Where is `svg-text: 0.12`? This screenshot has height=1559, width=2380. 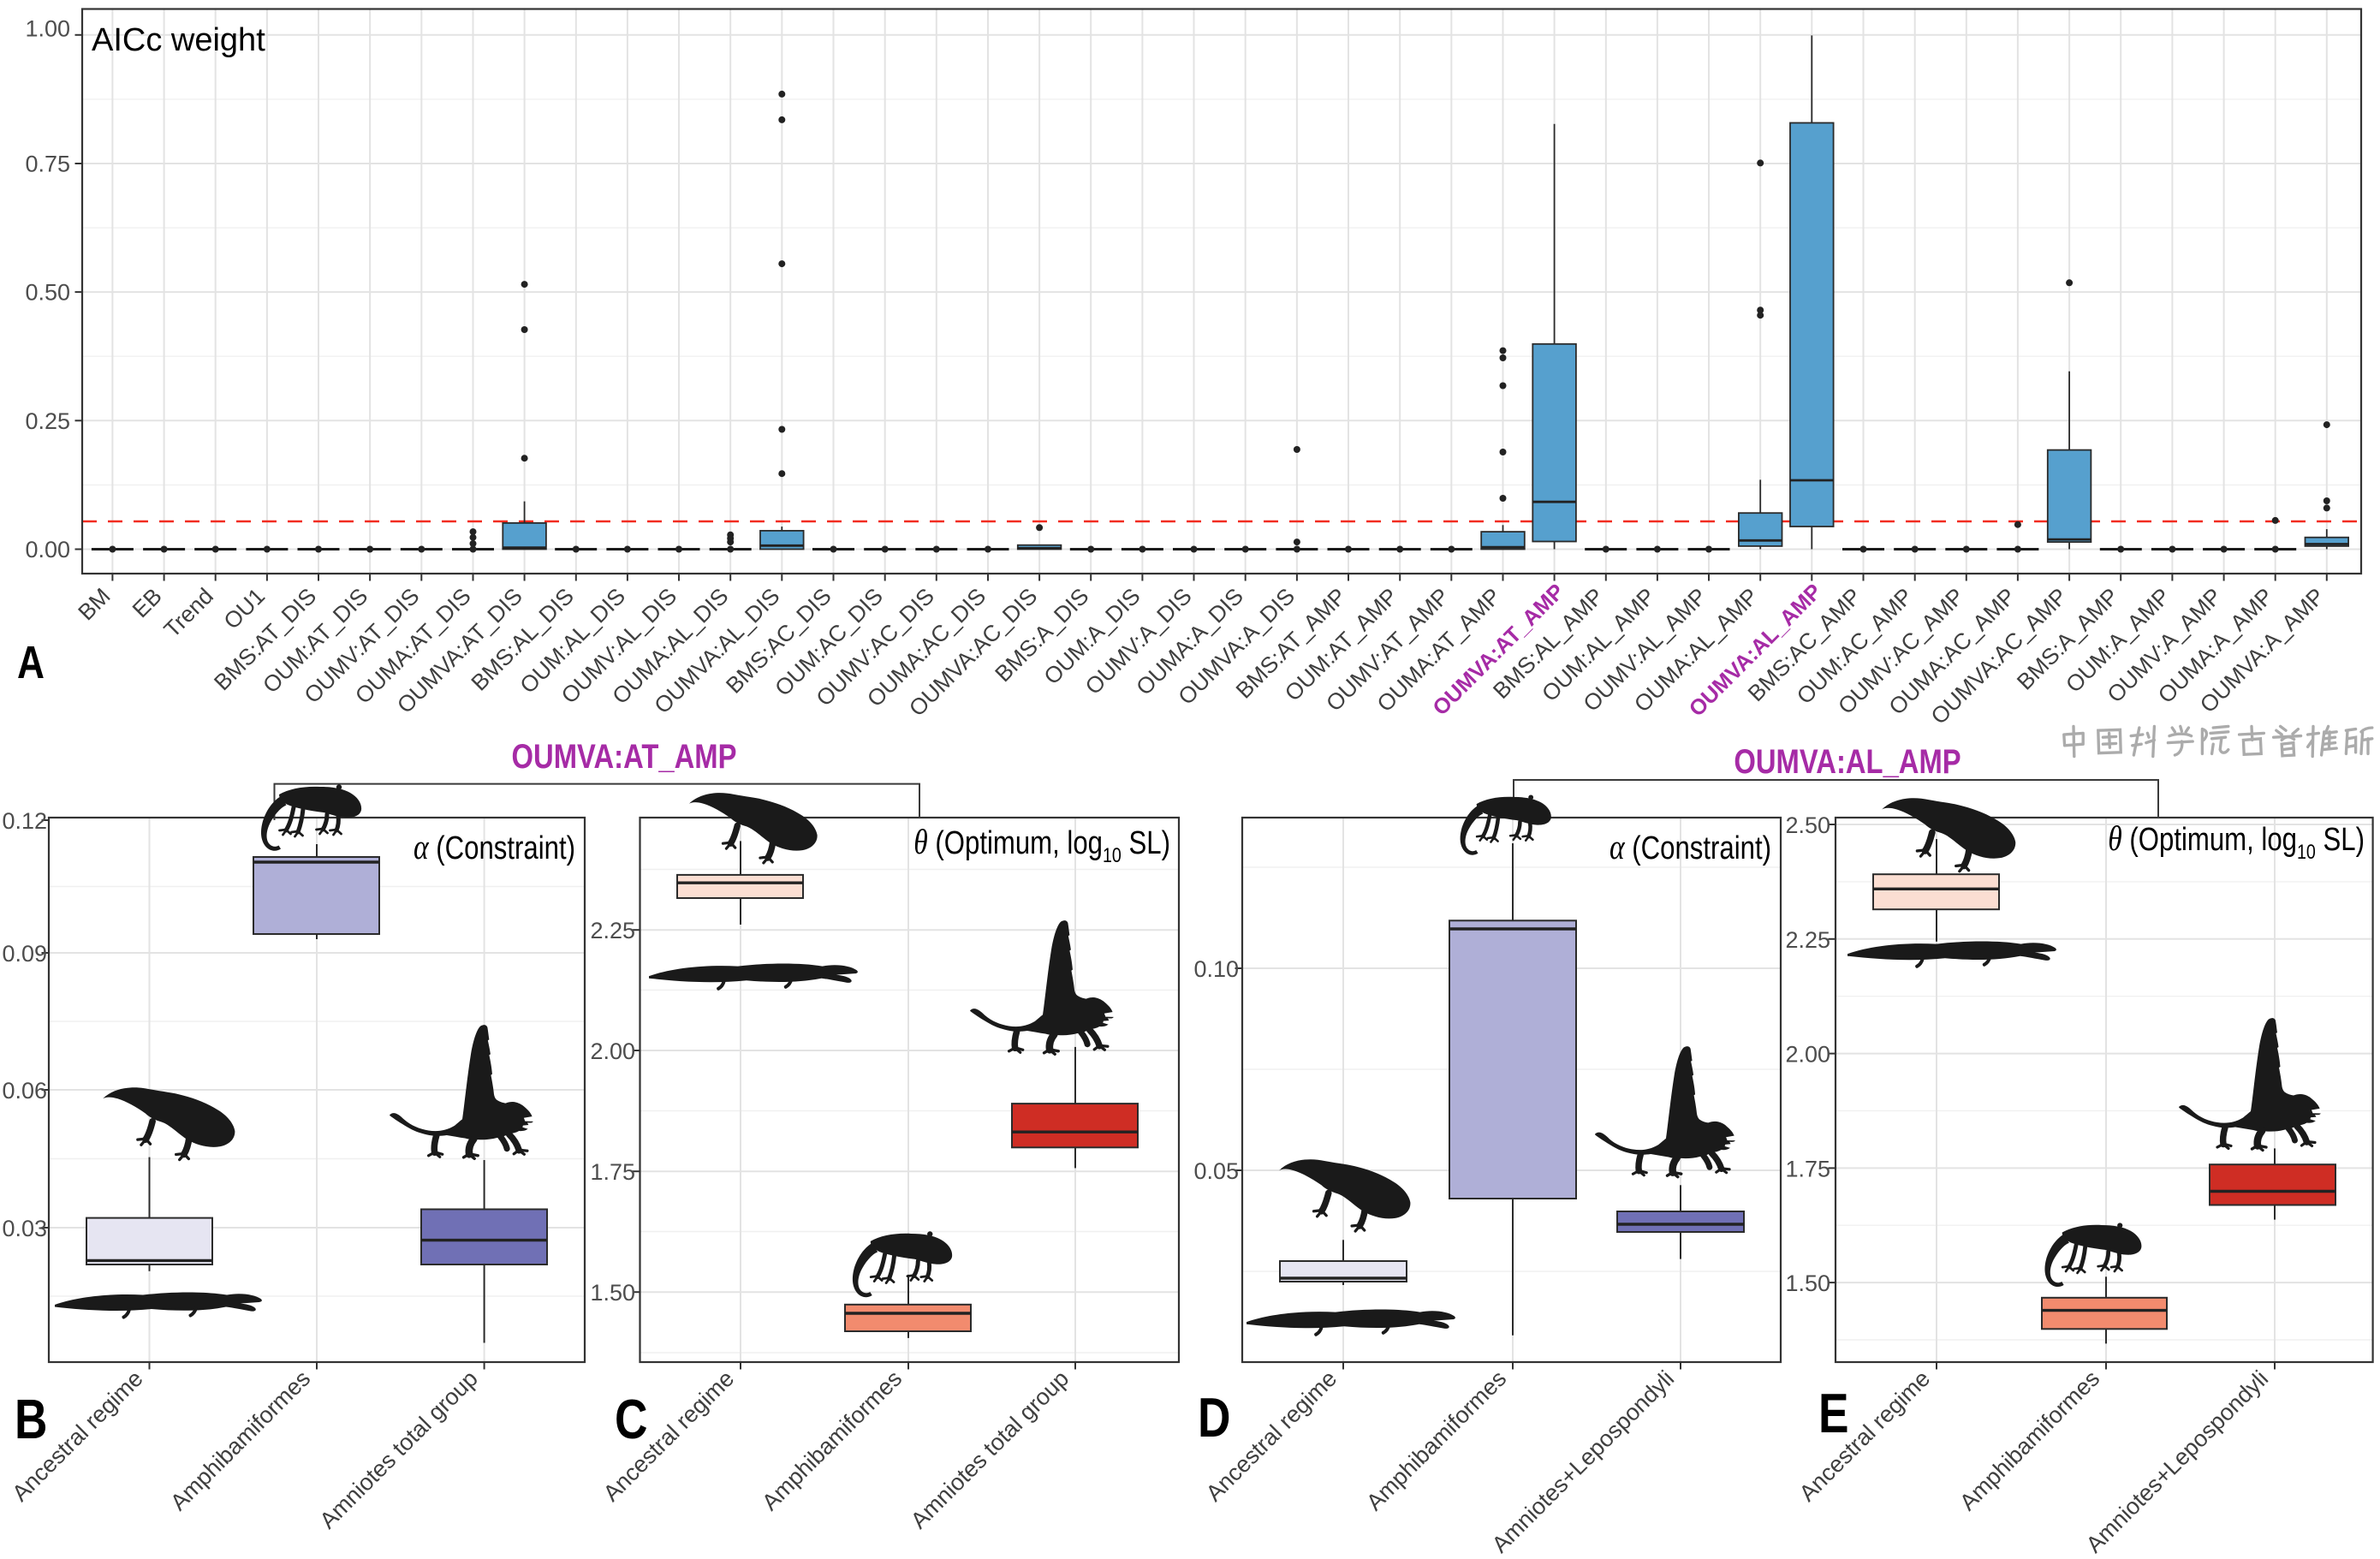
svg-text: 0.12 is located at coordinates (25, 821).